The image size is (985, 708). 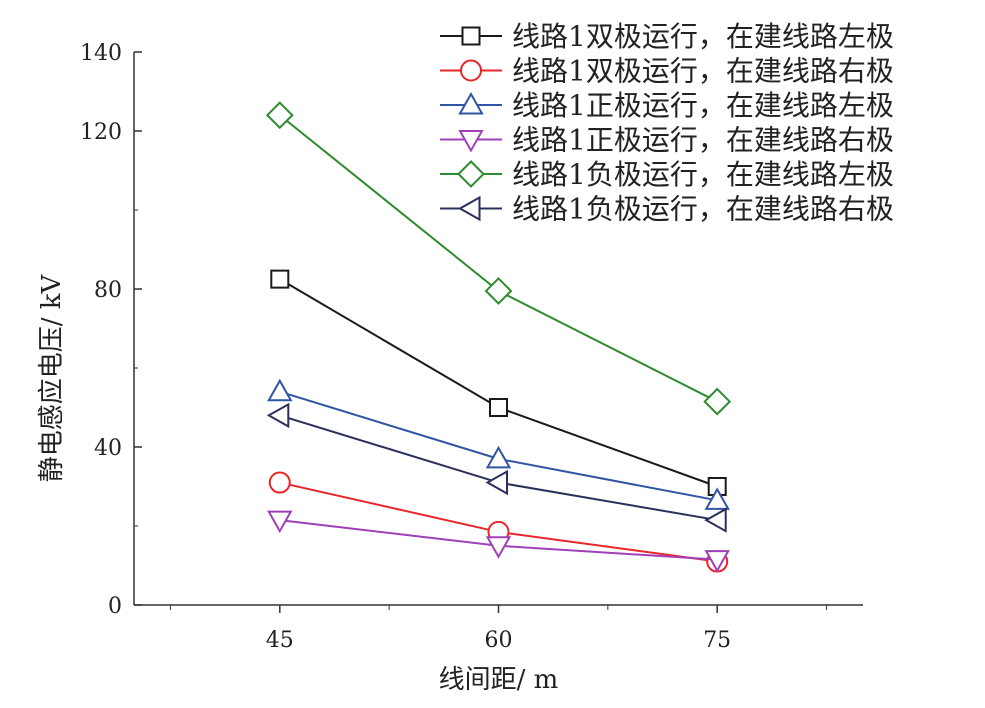 I want to click on legend-item: 线路1正极运行，在建线路右极, so click(x=667, y=140).